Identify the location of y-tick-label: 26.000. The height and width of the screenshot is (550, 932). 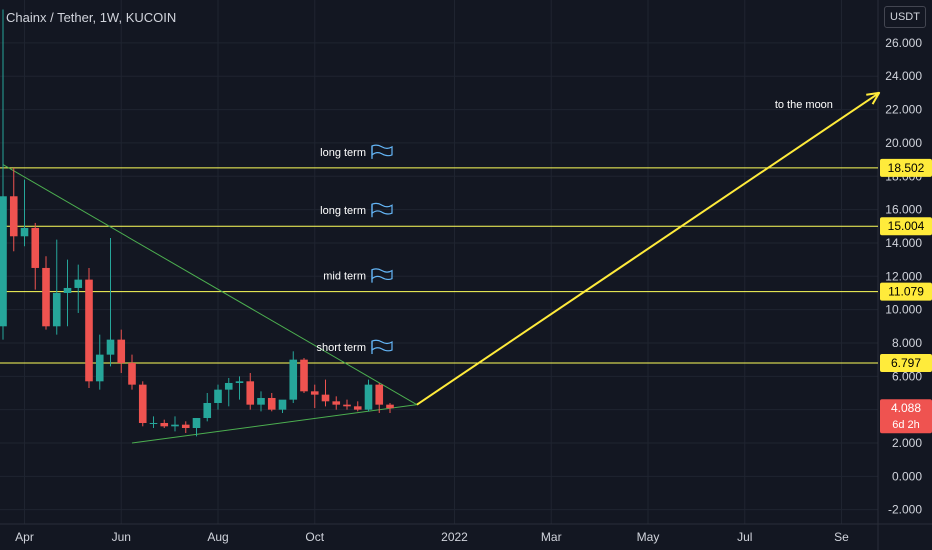
(903, 43).